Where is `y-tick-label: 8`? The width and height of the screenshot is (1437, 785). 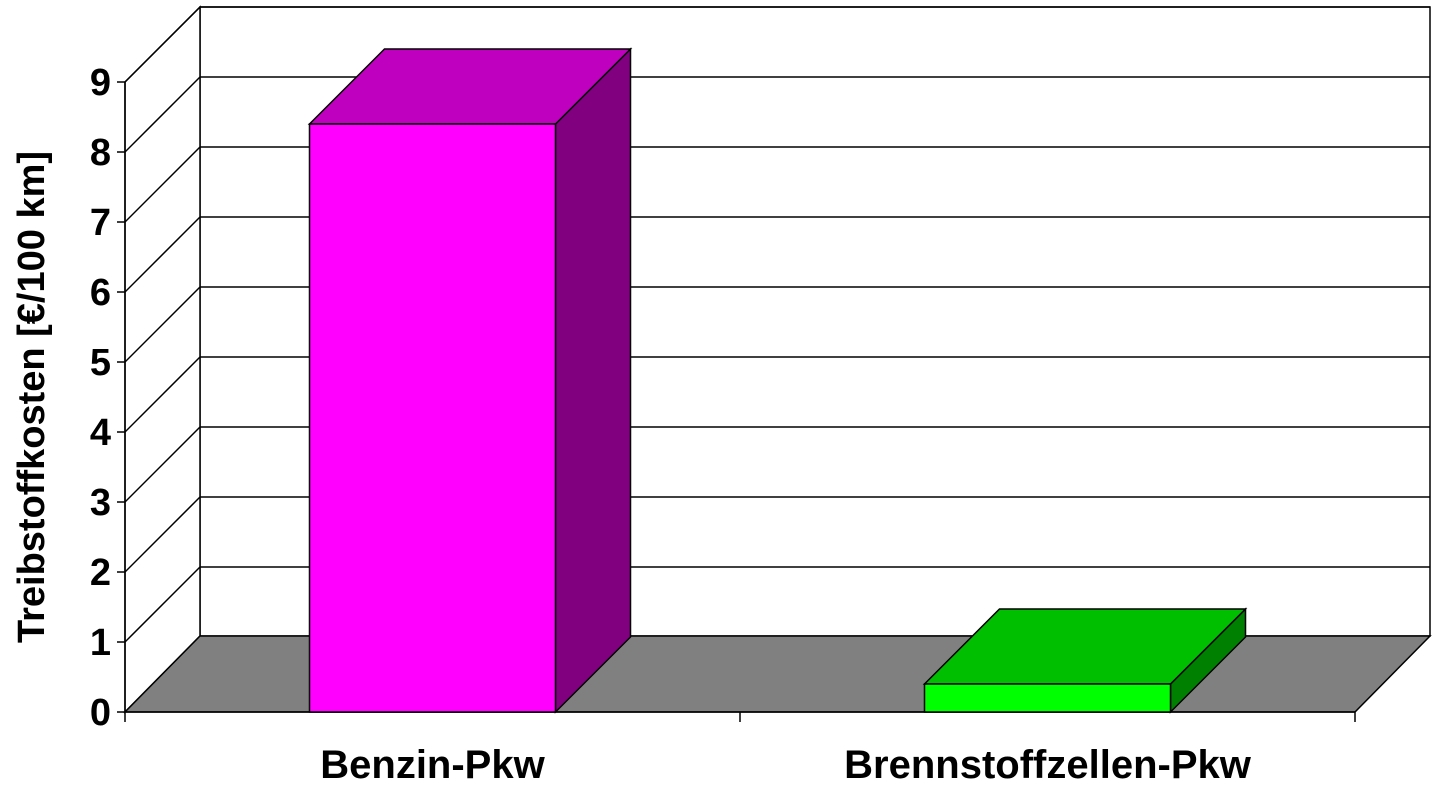
y-tick-label: 8 is located at coordinates (100, 153).